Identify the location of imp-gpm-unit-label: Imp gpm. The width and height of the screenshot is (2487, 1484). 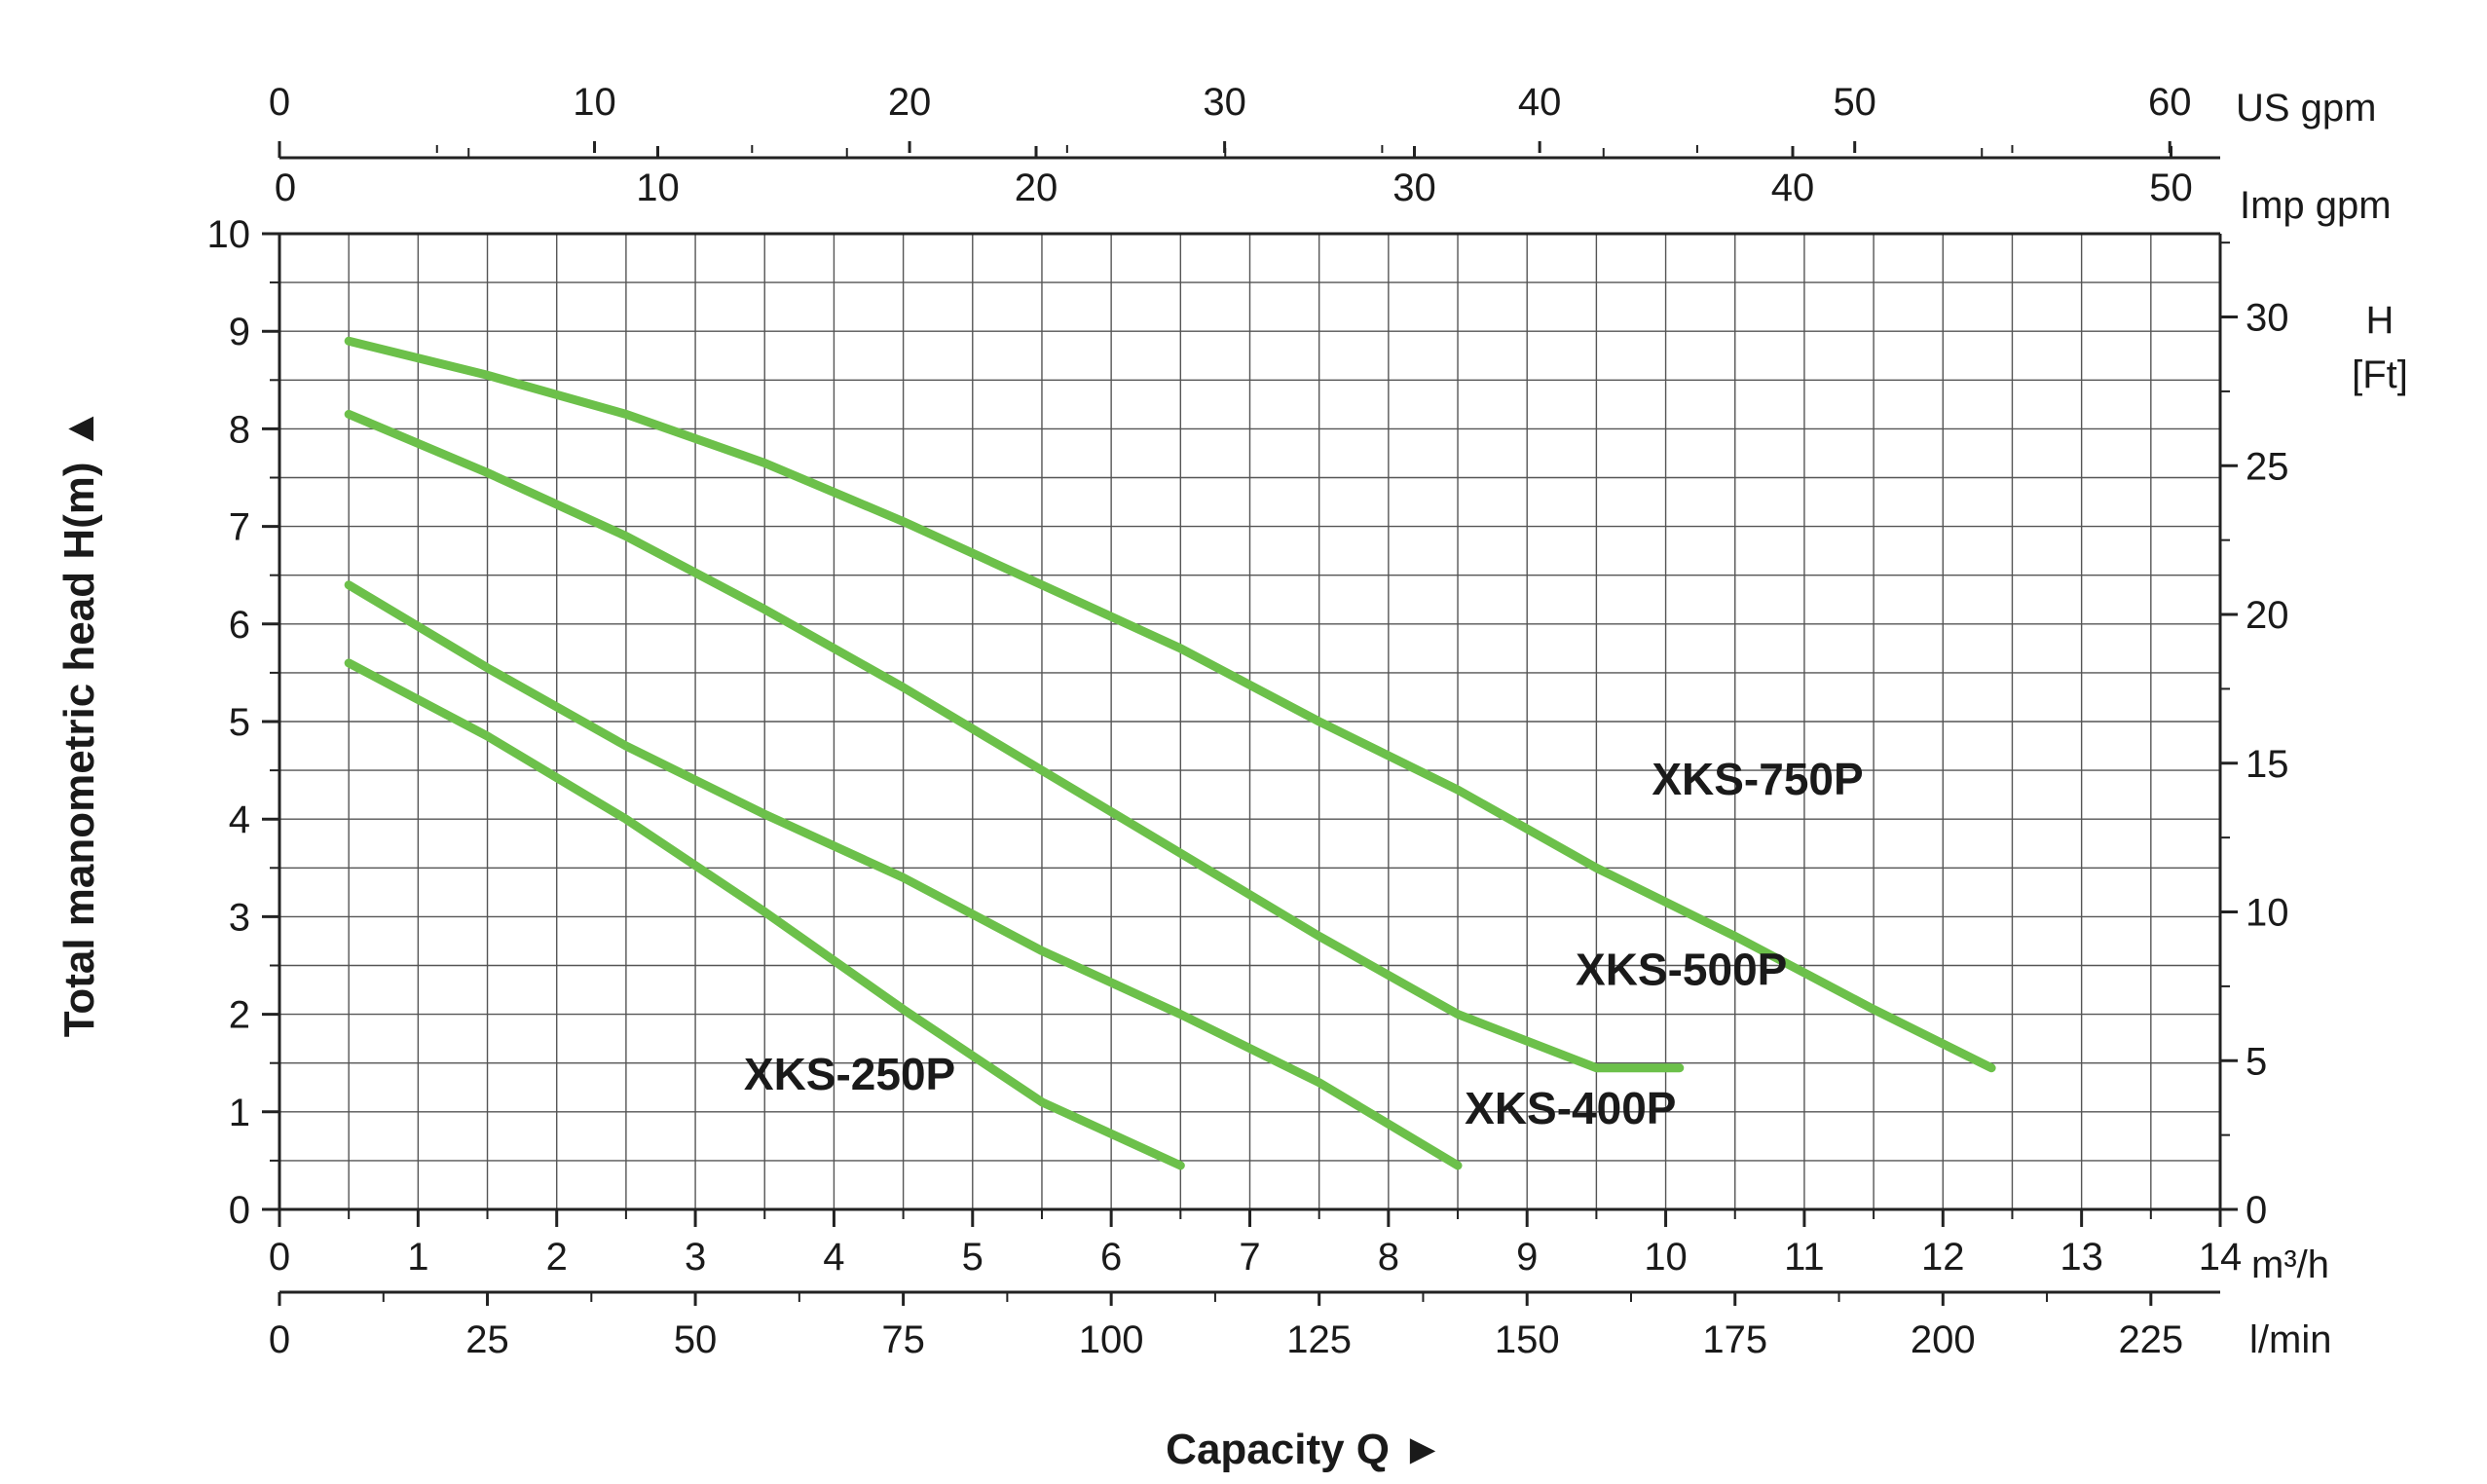
(2316, 205).